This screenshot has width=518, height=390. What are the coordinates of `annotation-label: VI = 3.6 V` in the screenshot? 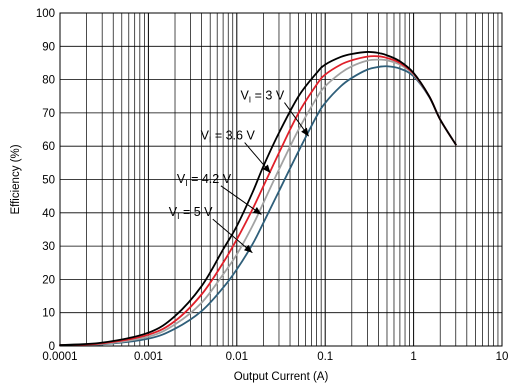 It's located at (228, 137).